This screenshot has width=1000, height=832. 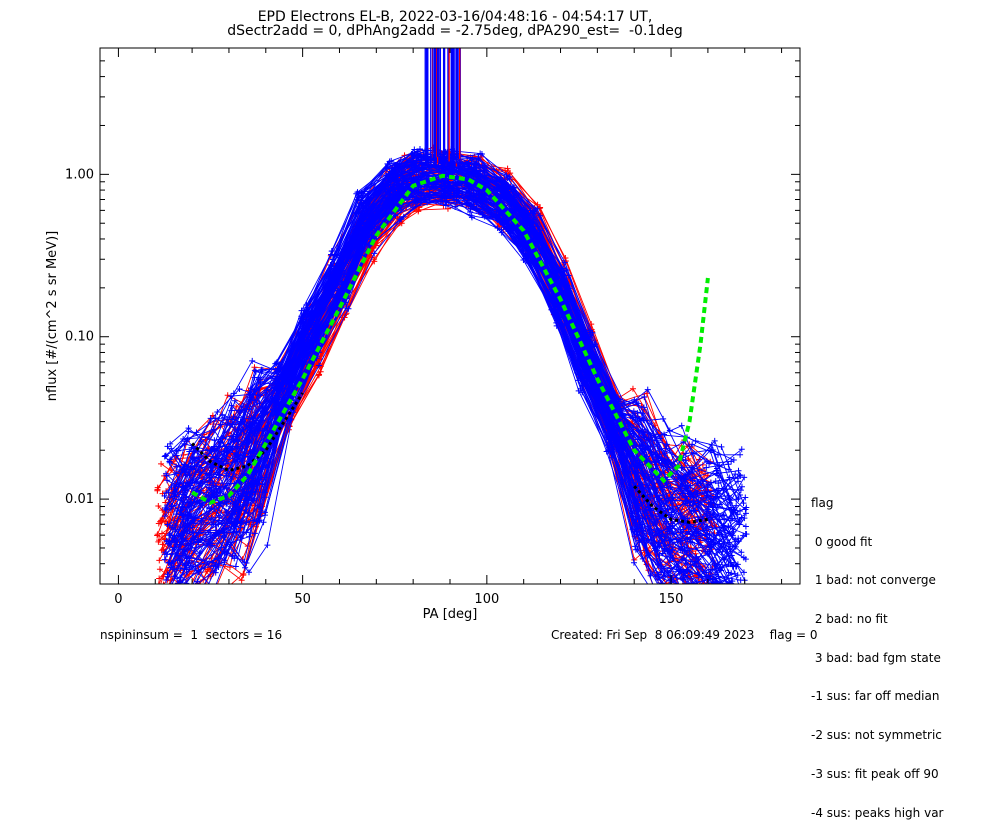 What do you see at coordinates (79, 174) in the screenshot?
I see `y-tick-label: 1.00` at bounding box center [79, 174].